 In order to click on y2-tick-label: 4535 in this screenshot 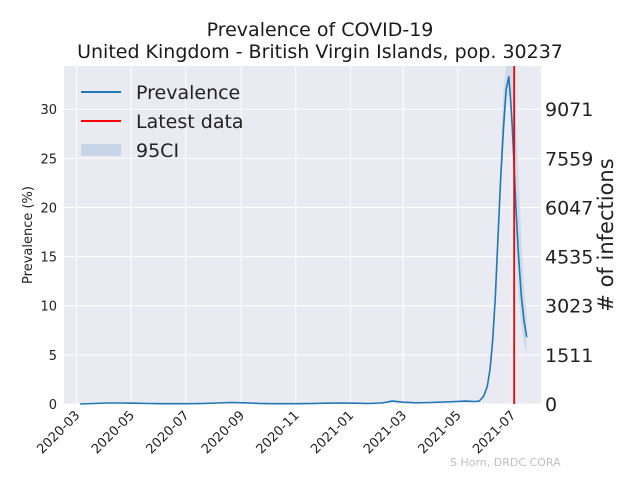, I will do `click(569, 258)`.